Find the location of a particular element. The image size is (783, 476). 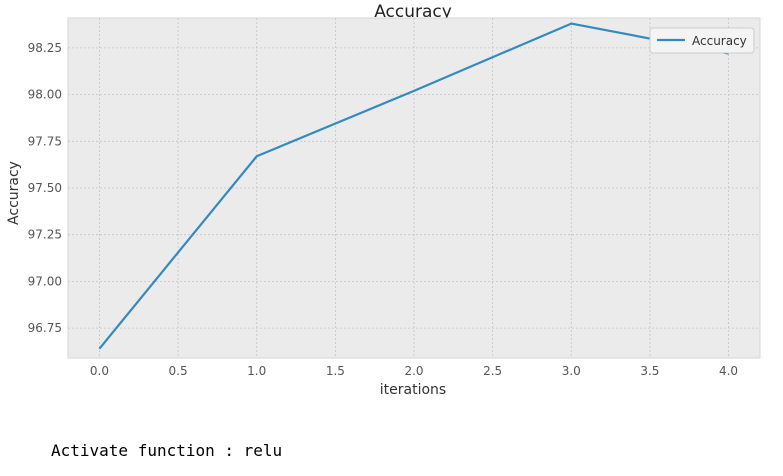

x-tick-label: 3.5 is located at coordinates (649, 371).